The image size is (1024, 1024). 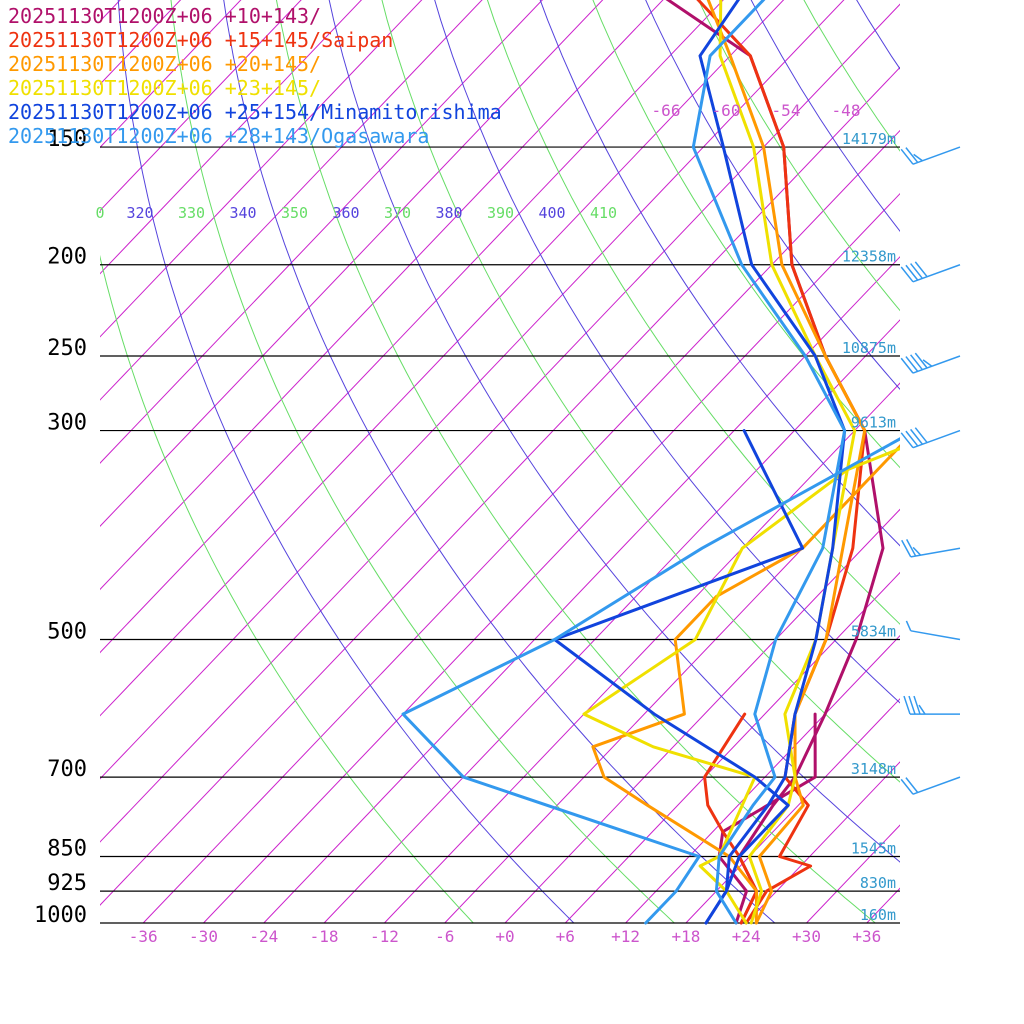 What do you see at coordinates (242, 213) in the screenshot?
I see `theta-label: 340` at bounding box center [242, 213].